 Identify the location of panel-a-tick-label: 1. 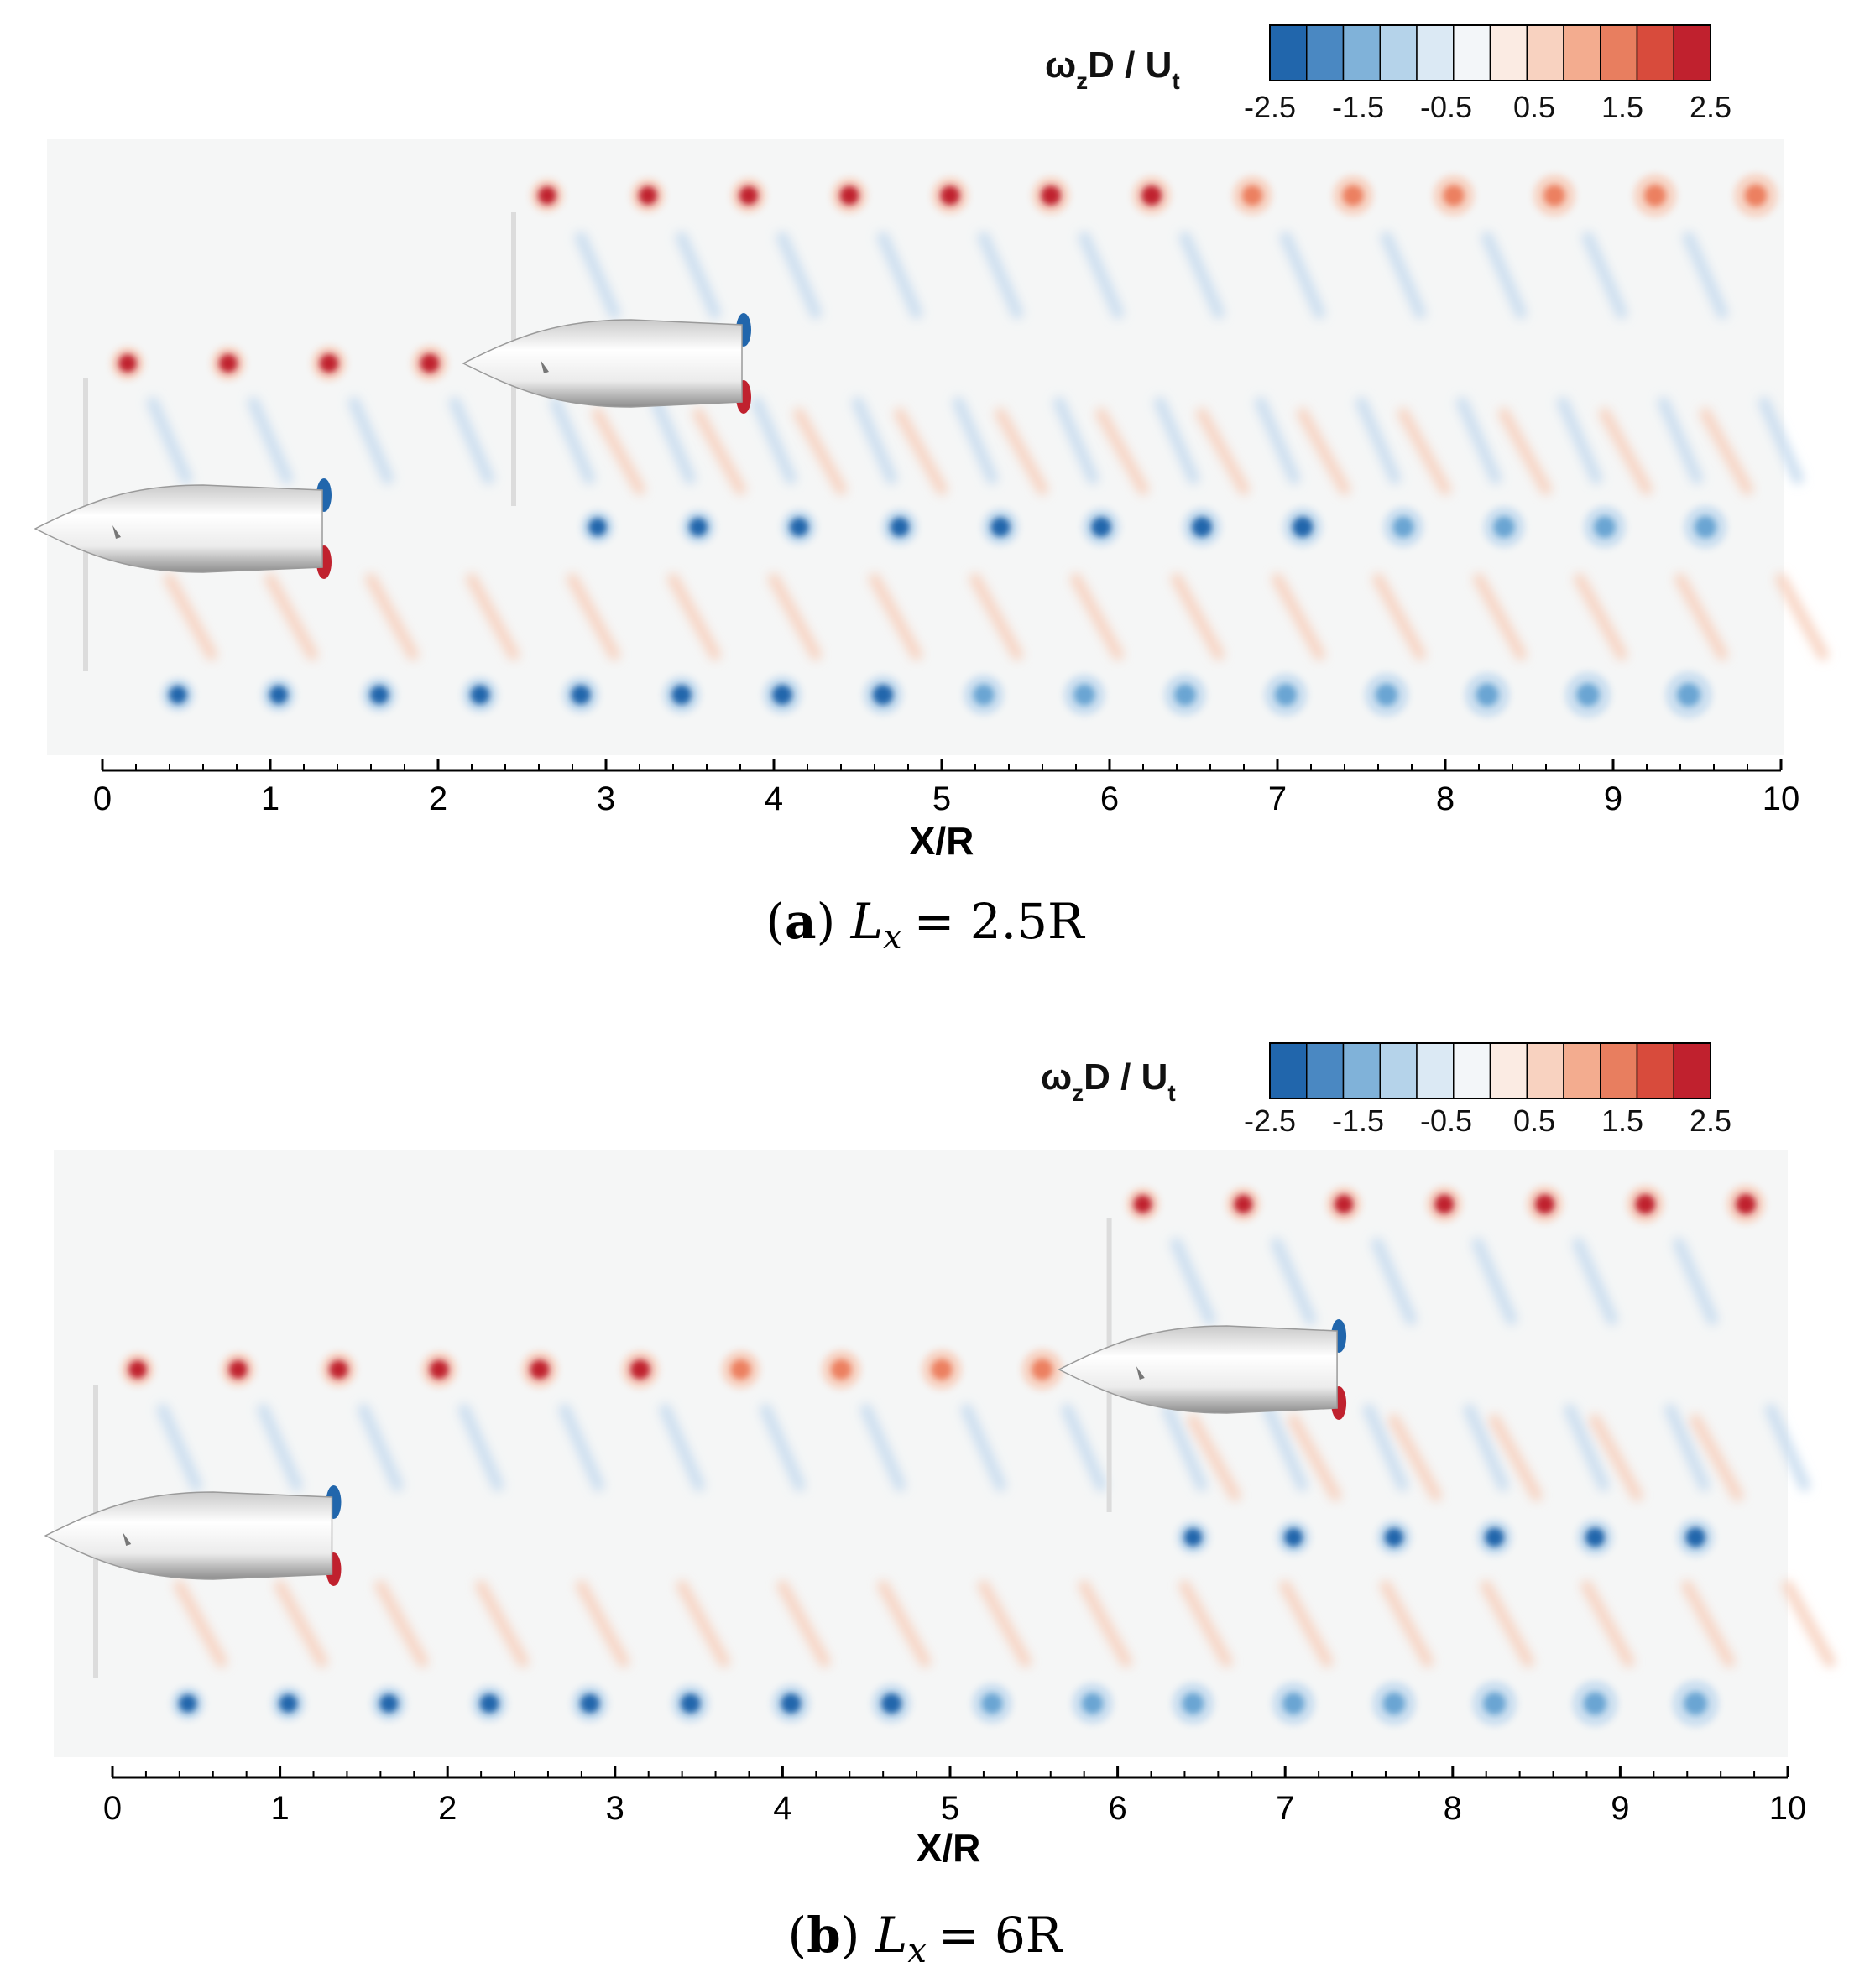
(270, 798).